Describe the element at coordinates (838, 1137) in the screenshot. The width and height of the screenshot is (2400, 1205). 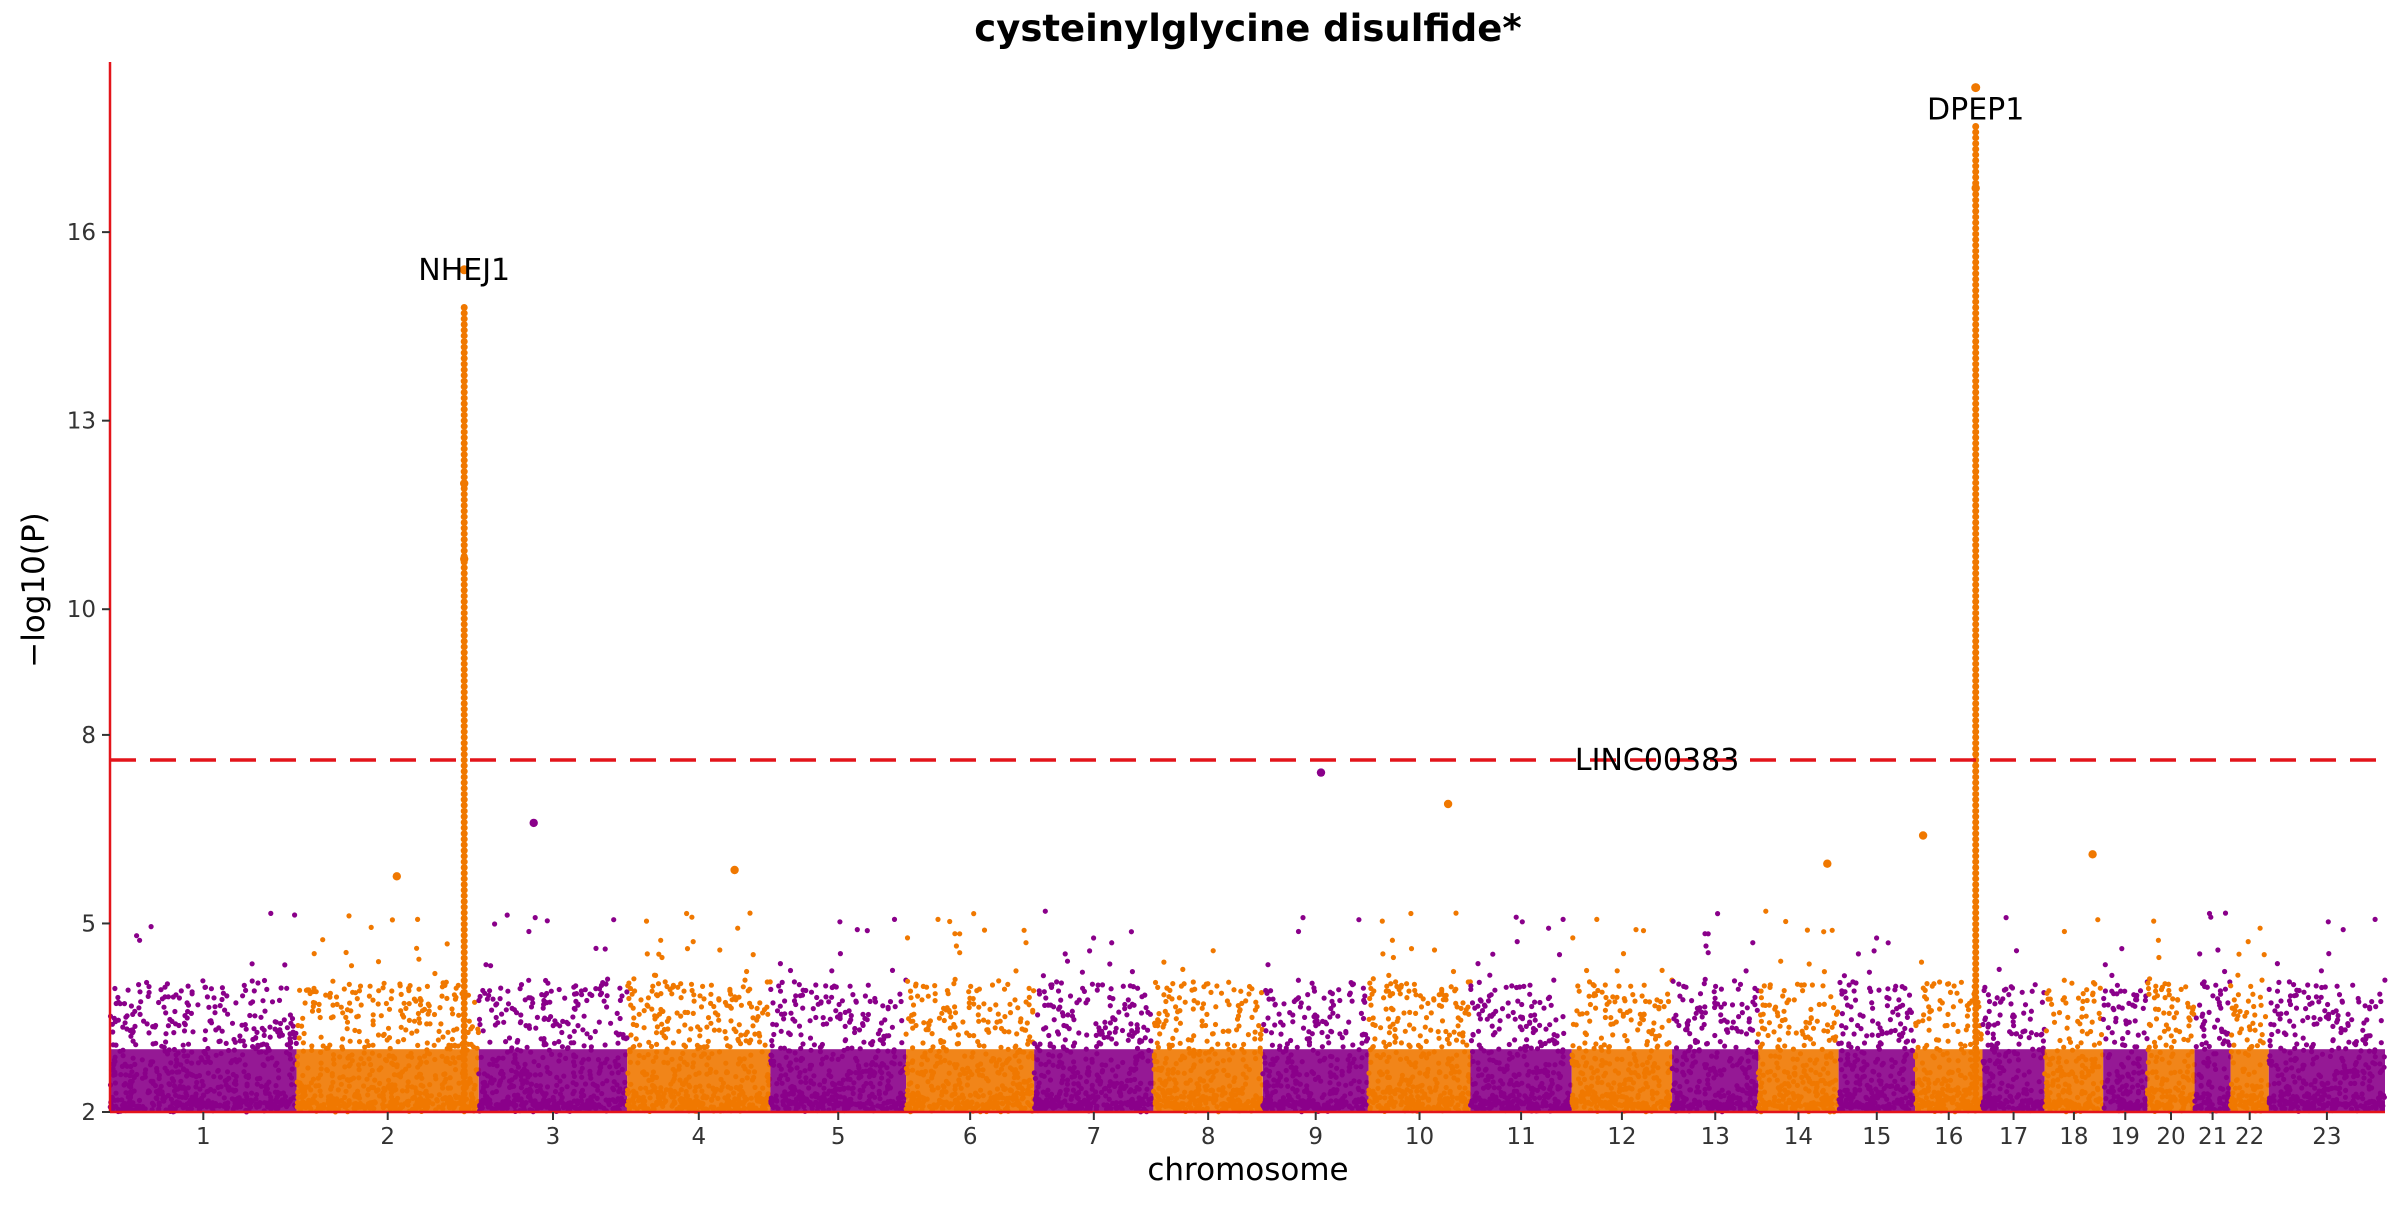
I see `x-tick-label: 5` at that location.